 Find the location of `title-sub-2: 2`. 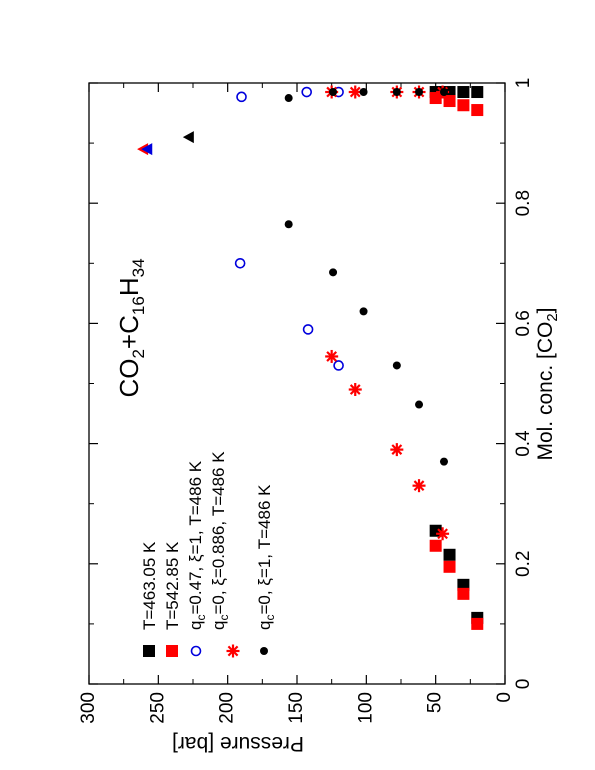

title-sub-2: 2 is located at coordinates (138, 353).